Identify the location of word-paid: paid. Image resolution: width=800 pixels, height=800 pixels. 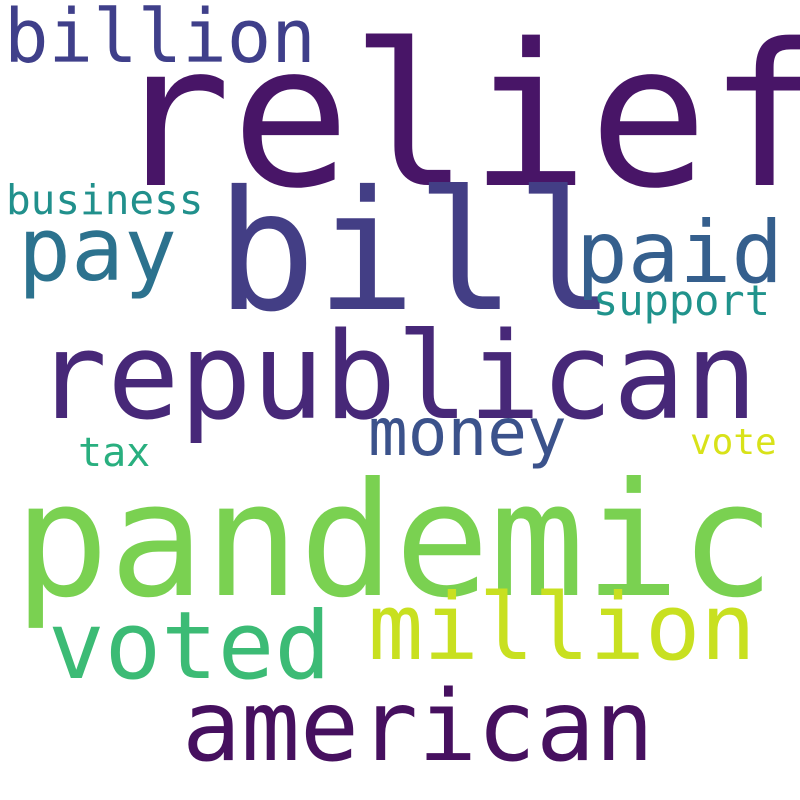
(680, 253).